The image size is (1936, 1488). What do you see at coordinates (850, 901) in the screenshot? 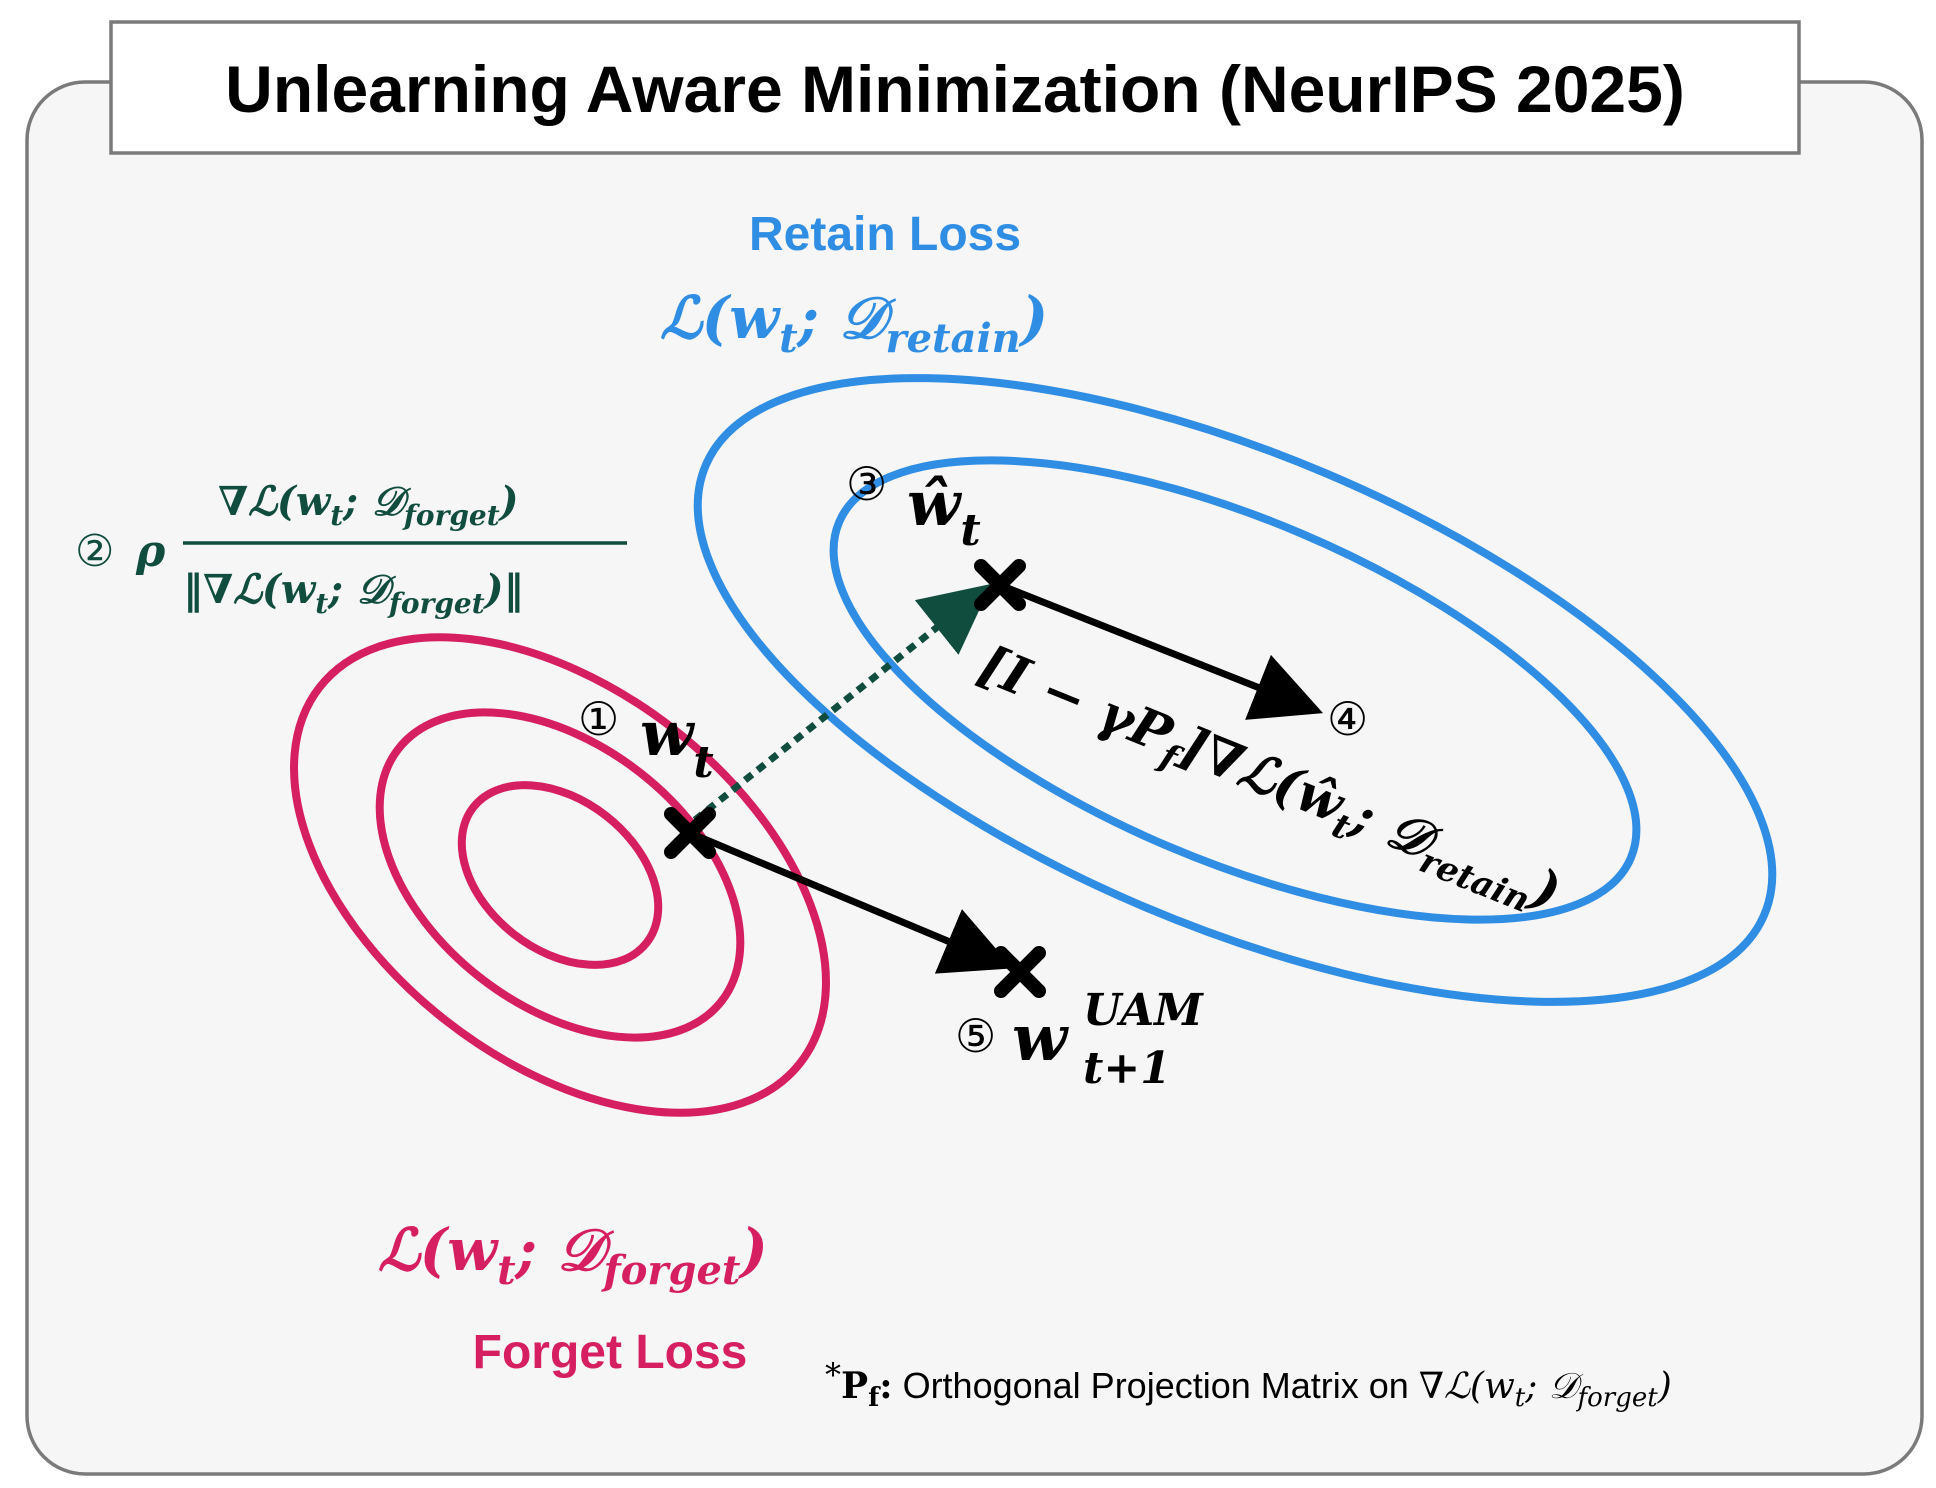
I see `update-arrow-final` at bounding box center [850, 901].